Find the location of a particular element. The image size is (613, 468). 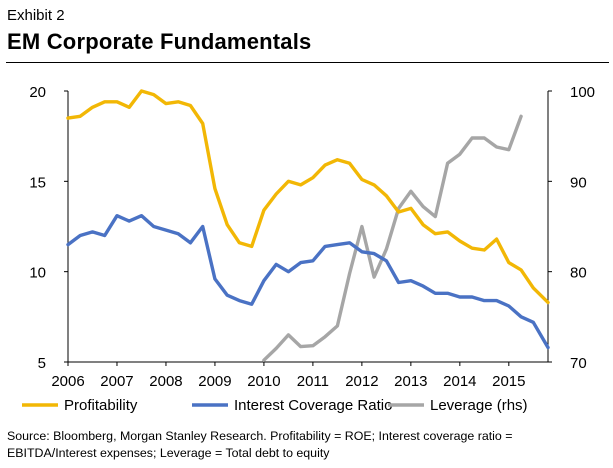

left-y-tick-label: 10 is located at coordinates (37, 273).